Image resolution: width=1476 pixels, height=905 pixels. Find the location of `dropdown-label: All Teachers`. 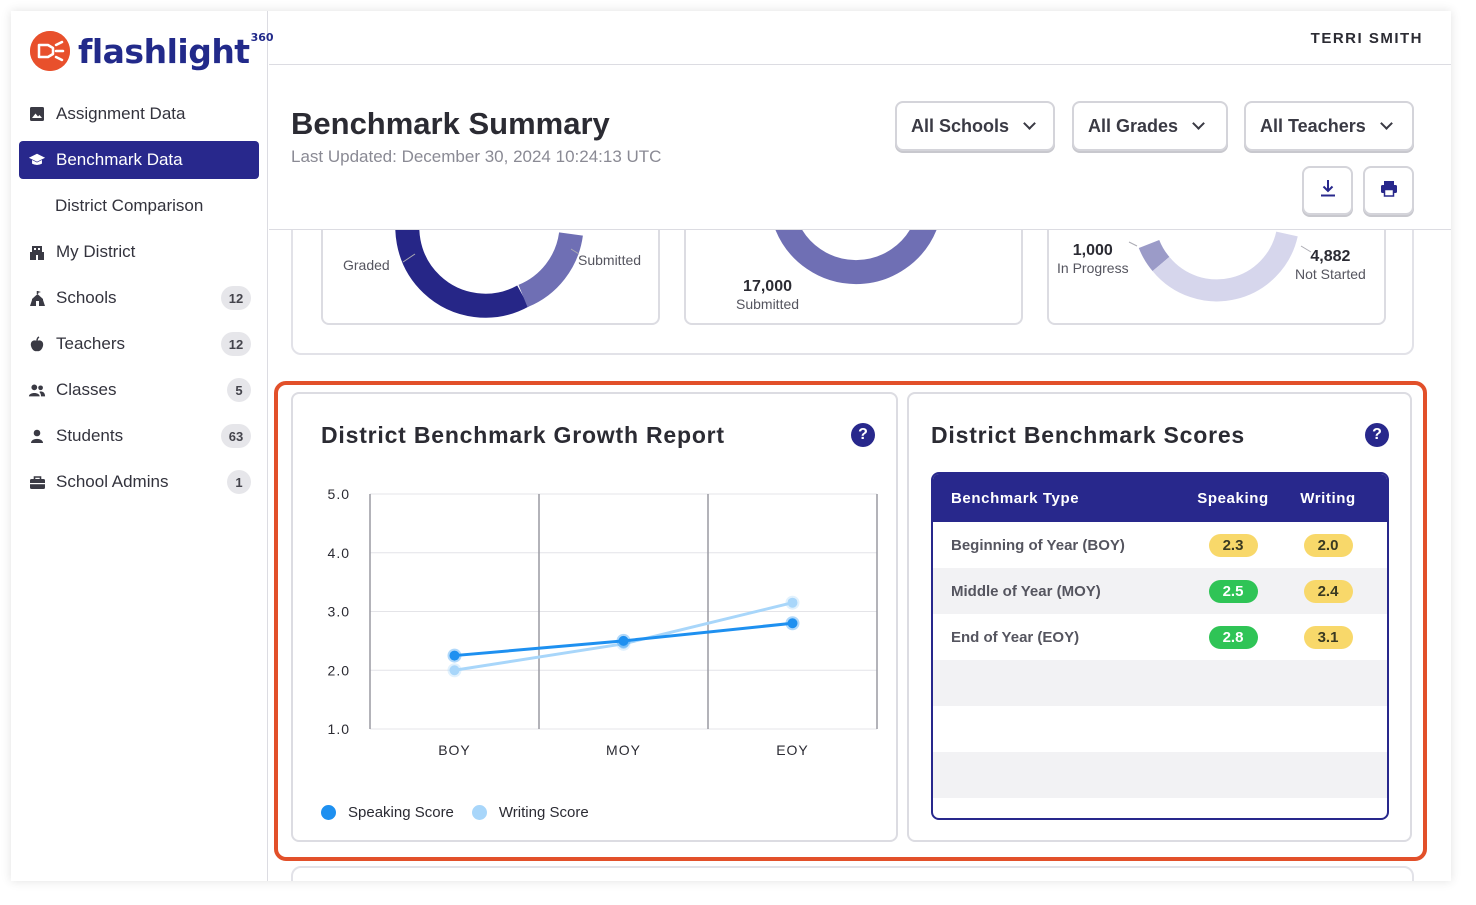

dropdown-label: All Teachers is located at coordinates (1313, 125).